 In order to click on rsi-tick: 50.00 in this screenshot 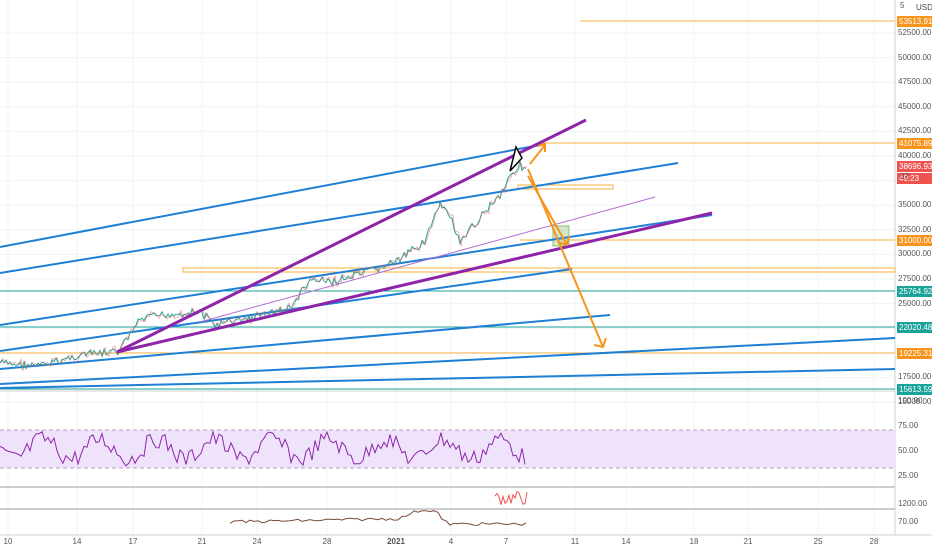, I will do `click(908, 450)`.